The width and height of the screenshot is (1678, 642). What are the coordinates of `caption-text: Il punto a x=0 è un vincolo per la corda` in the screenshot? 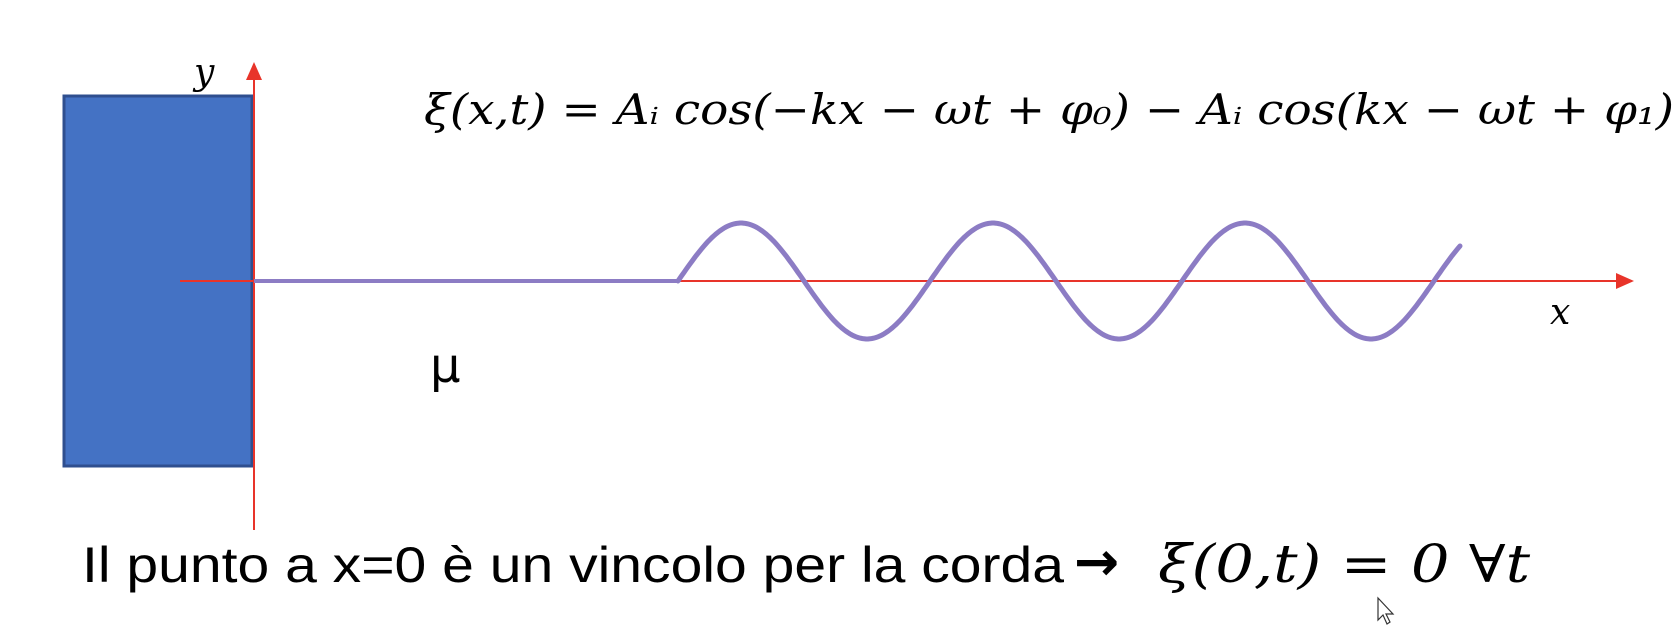 It's located at (573, 565).